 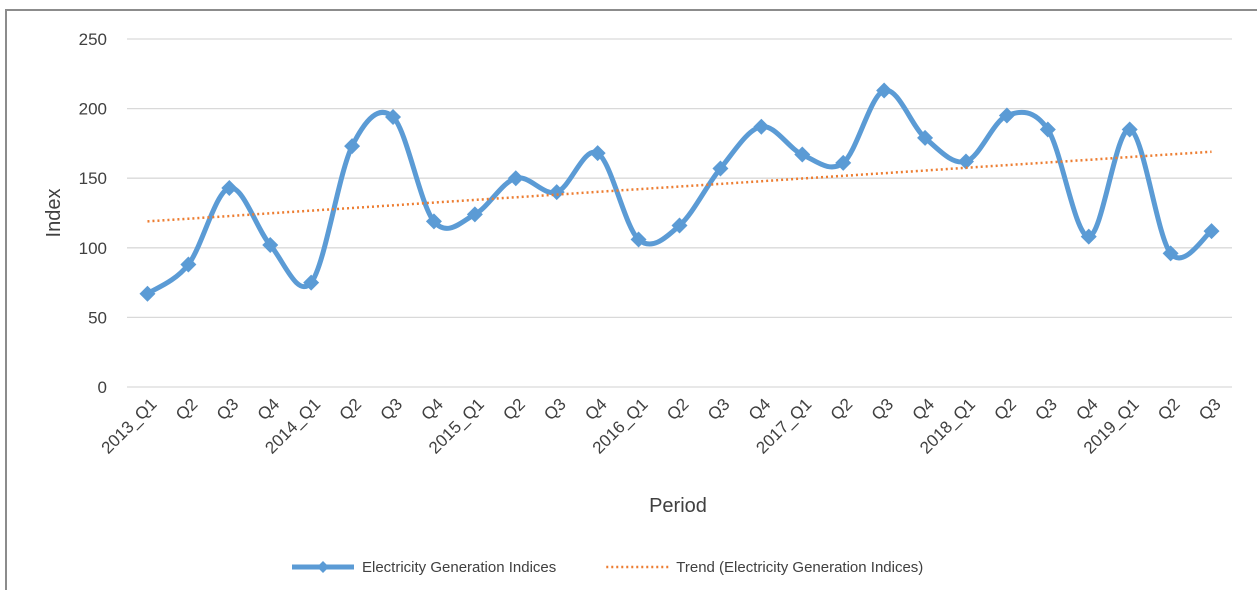 What do you see at coordinates (678, 506) in the screenshot?
I see `x-axis-title: Period` at bounding box center [678, 506].